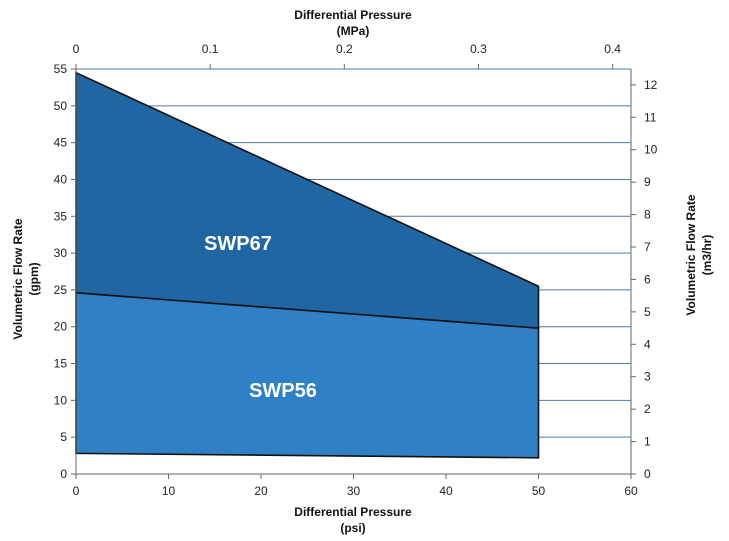  Describe the element at coordinates (691, 254) in the screenshot. I see `right-axis-title: Volumetric Flow Rate` at that location.